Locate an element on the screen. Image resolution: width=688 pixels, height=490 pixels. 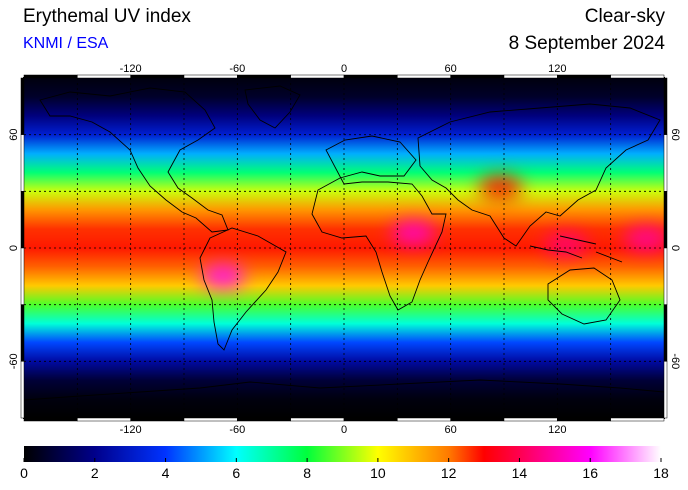
colorbar-tick-label: 10 is located at coordinates (378, 473).